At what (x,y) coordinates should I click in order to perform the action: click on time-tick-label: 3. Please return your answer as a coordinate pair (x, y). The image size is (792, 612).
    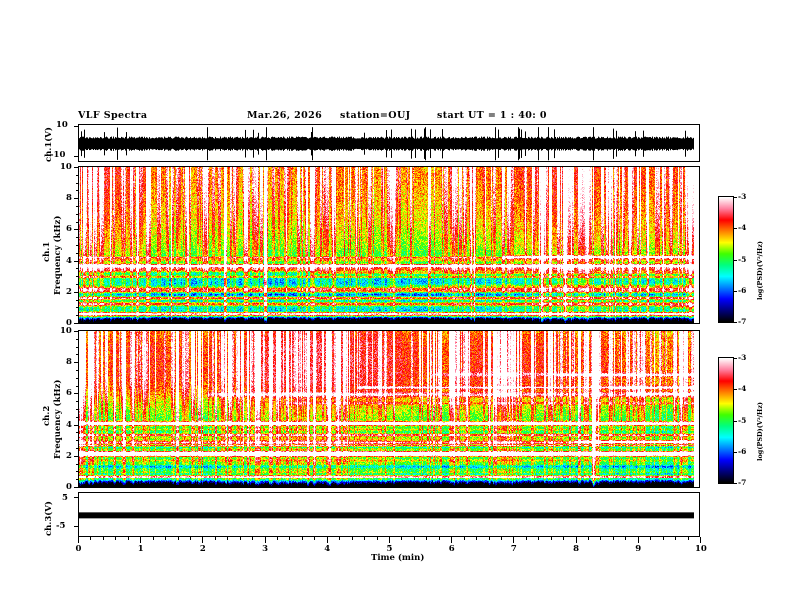
    Looking at the image, I should click on (265, 549).